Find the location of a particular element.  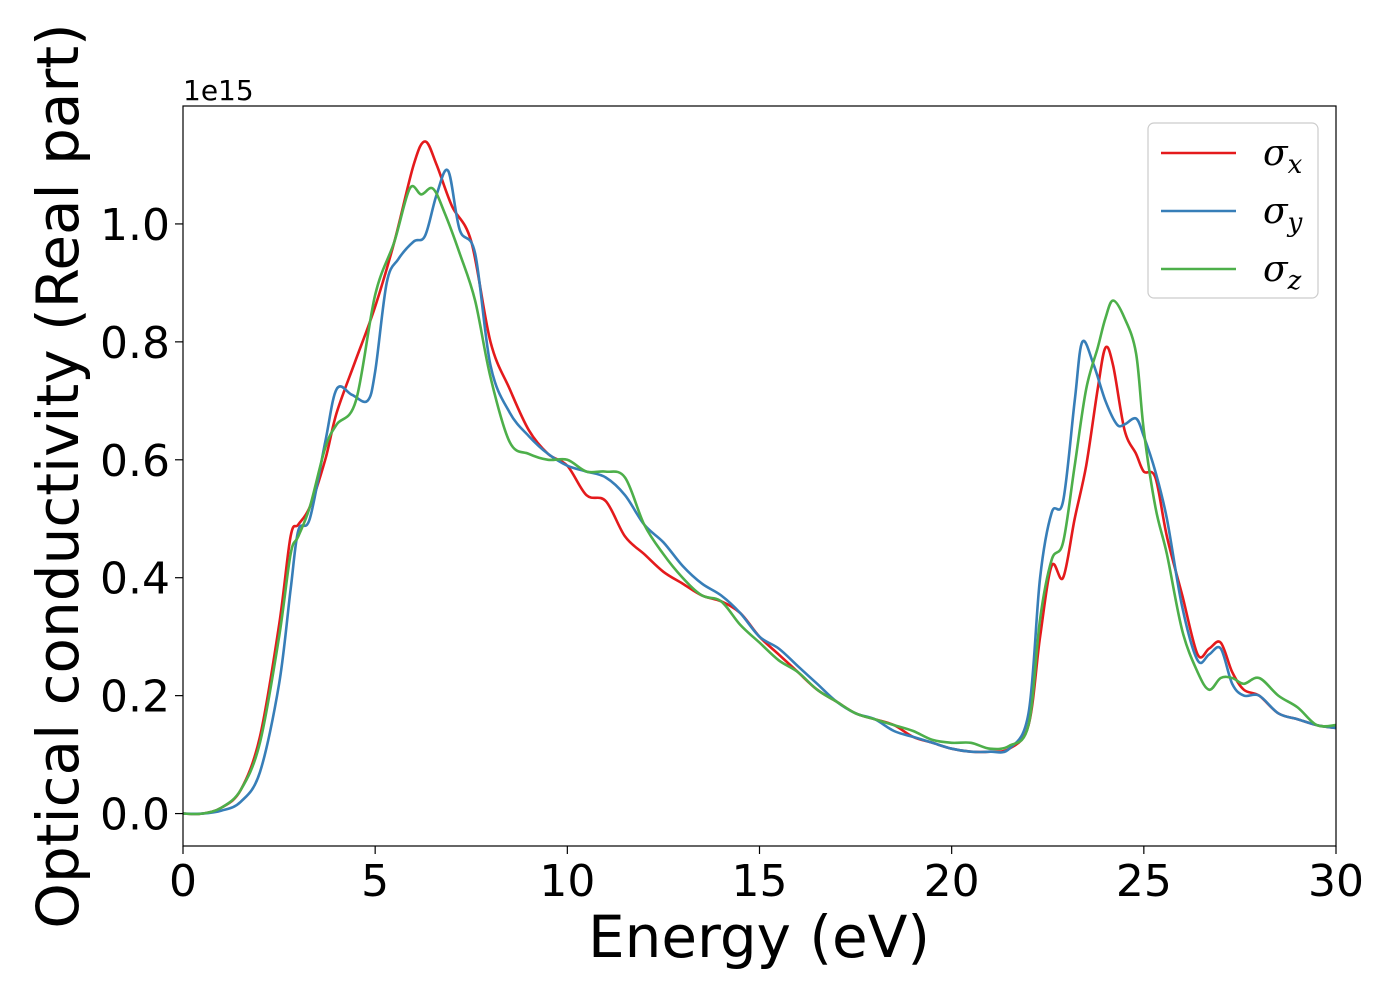

x-axis: 0 5 10 15 20 25 30 is located at coordinates (766, 876).